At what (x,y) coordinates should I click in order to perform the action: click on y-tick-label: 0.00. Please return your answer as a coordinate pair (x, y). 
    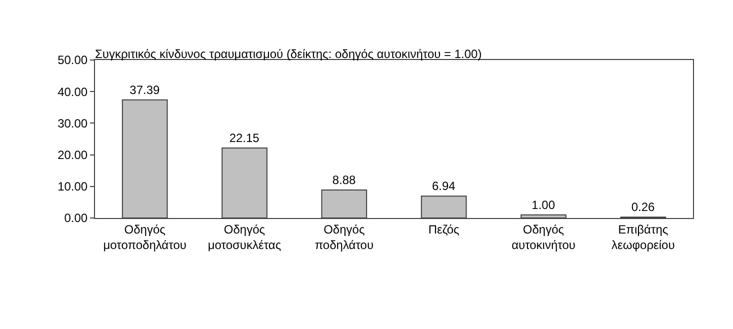
    Looking at the image, I should click on (76, 218).